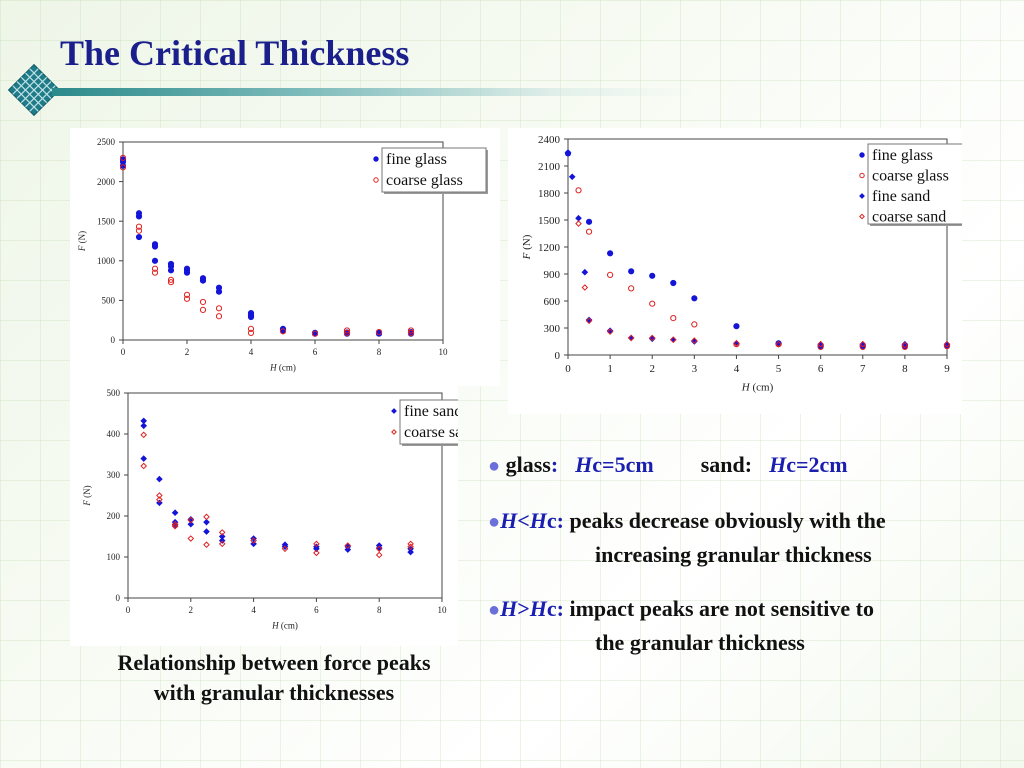 This screenshot has height=768, width=1024. Describe the element at coordinates (700, 642) in the screenshot. I see `bullet3-line2: the granular thickness` at that location.